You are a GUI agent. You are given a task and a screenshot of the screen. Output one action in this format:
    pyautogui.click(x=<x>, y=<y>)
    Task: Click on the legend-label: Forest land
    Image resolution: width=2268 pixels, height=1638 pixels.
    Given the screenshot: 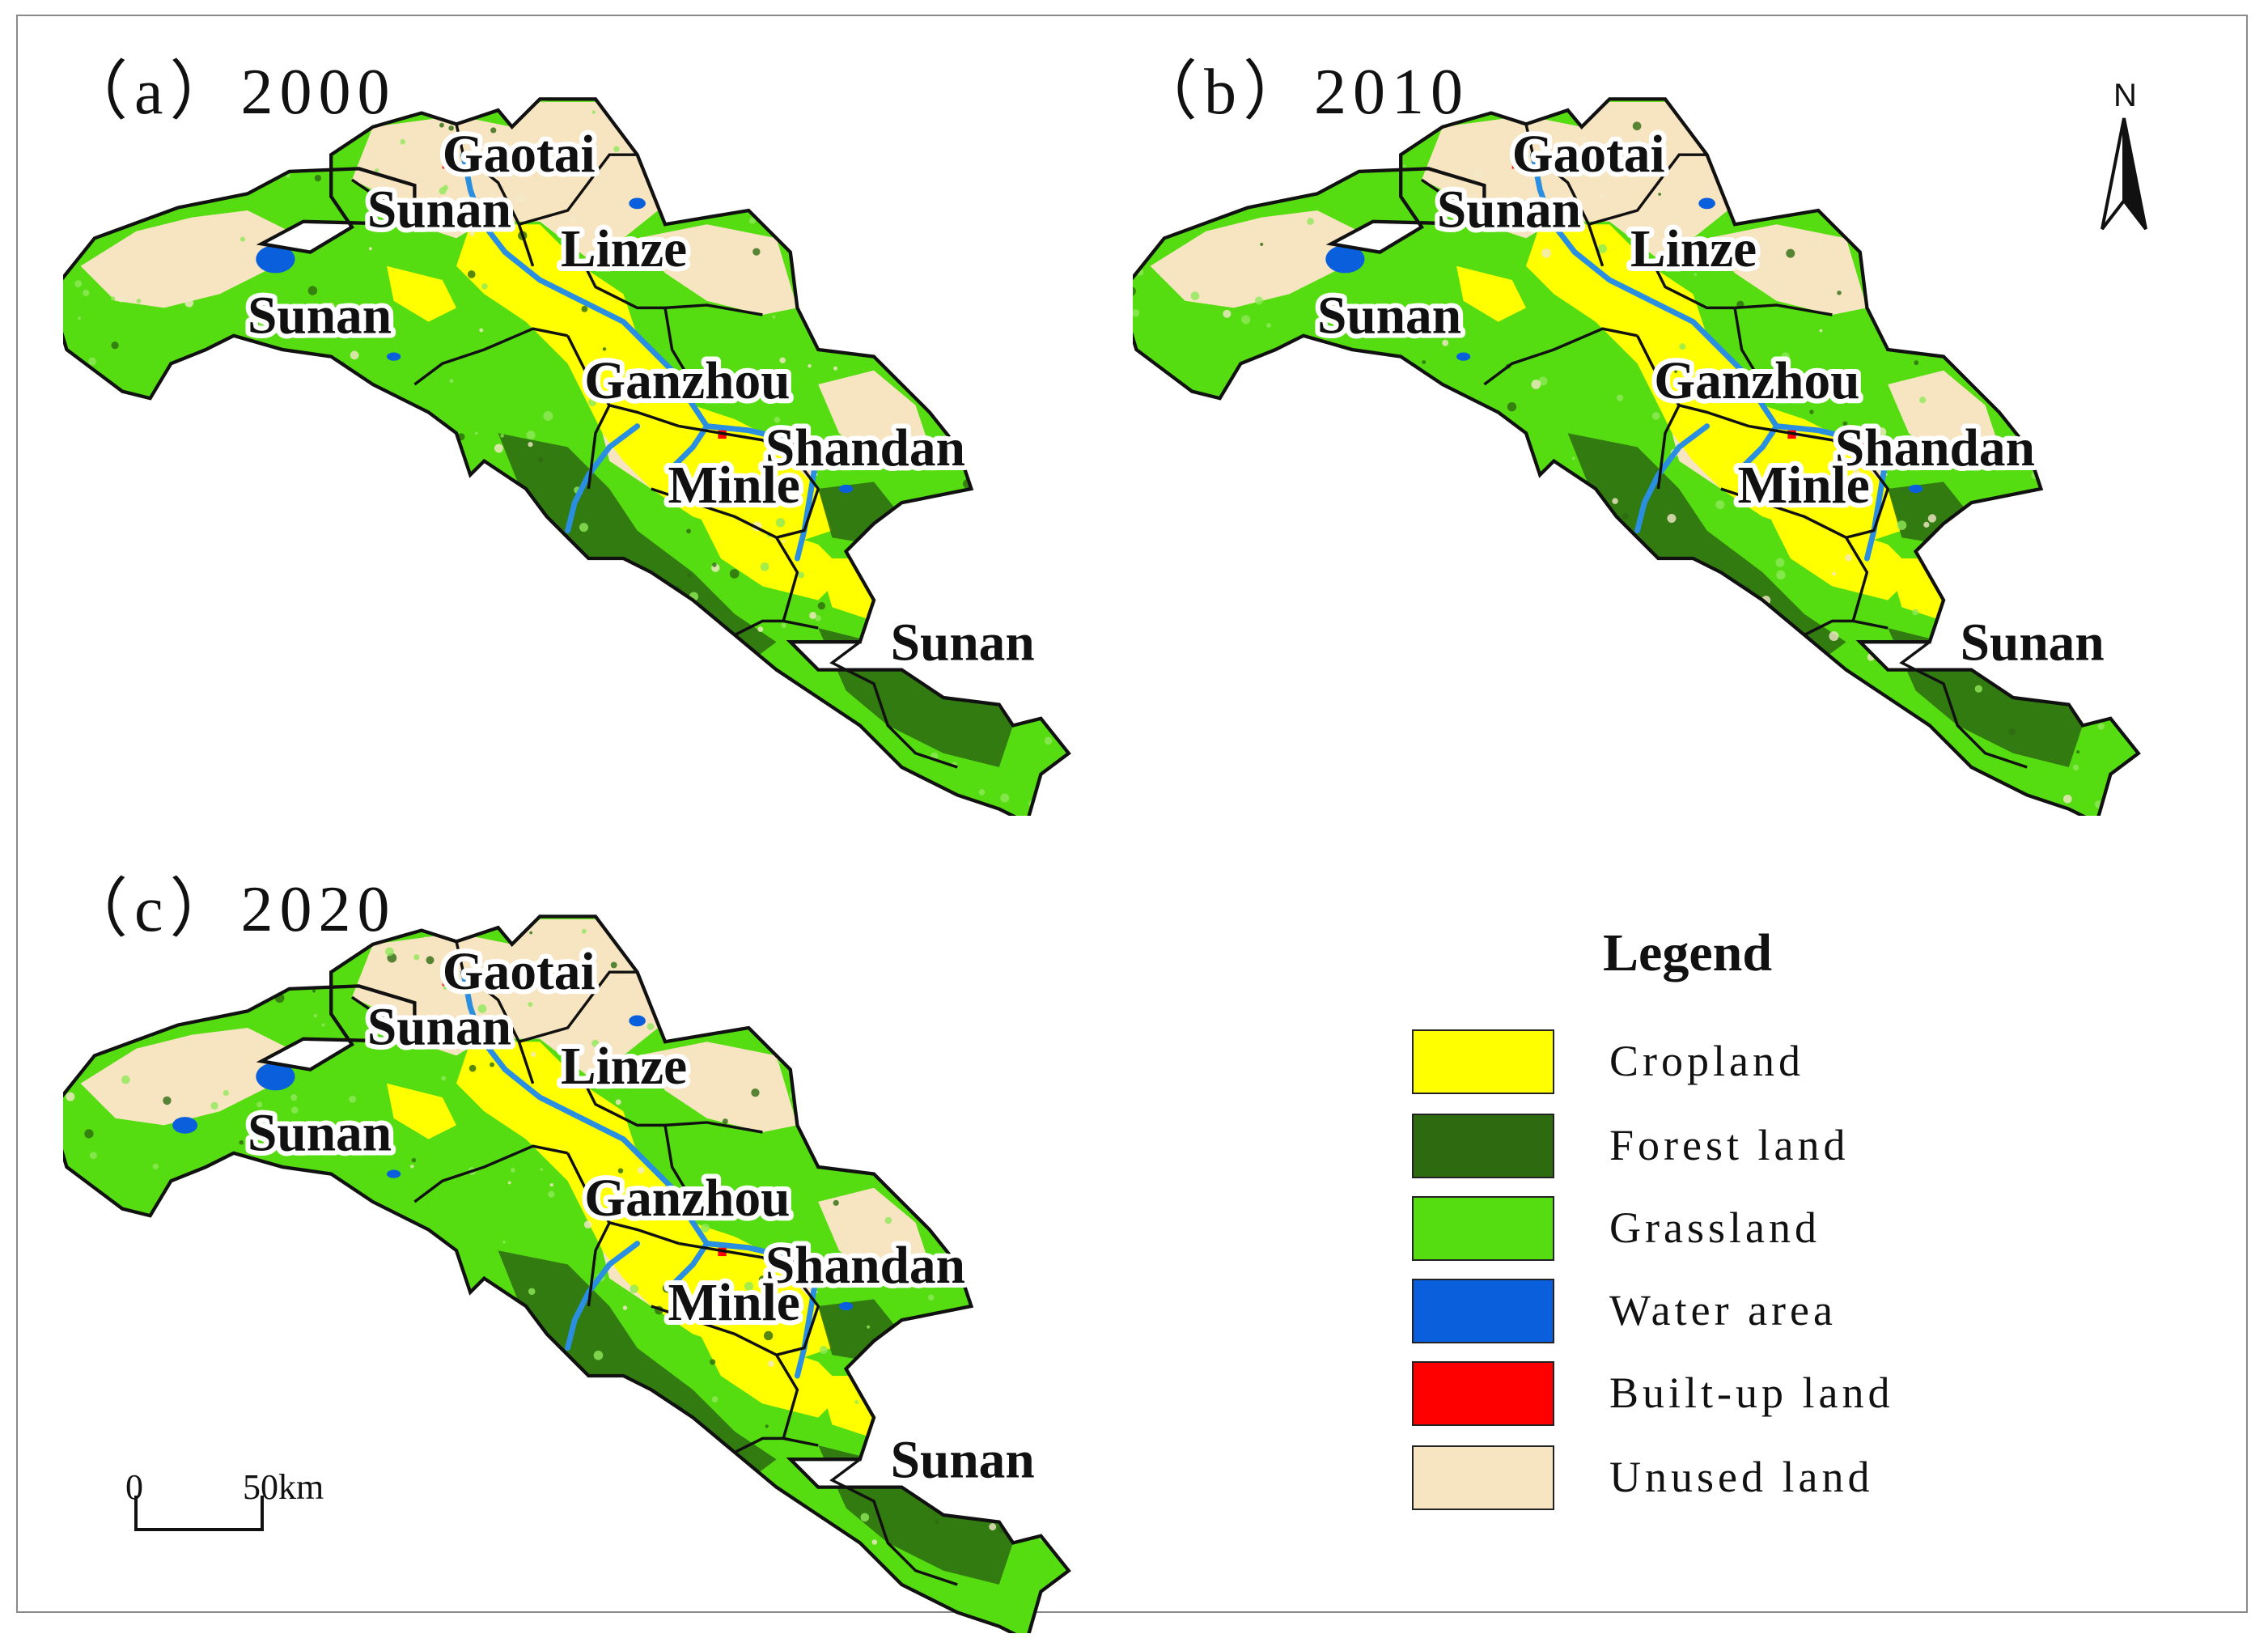 What is the action you would take?
    pyautogui.click(x=1729, y=1145)
    